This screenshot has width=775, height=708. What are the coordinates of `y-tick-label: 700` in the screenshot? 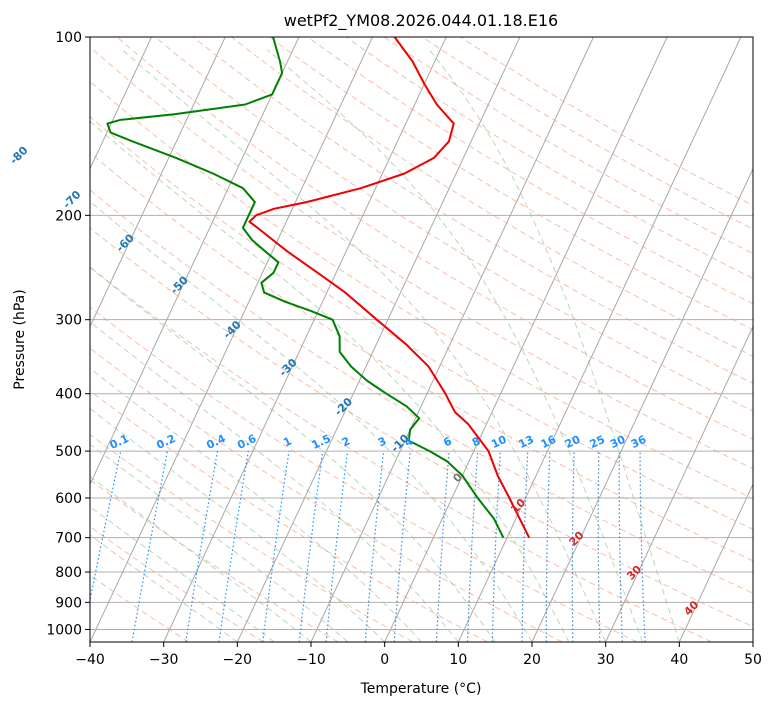 It's located at (68, 539).